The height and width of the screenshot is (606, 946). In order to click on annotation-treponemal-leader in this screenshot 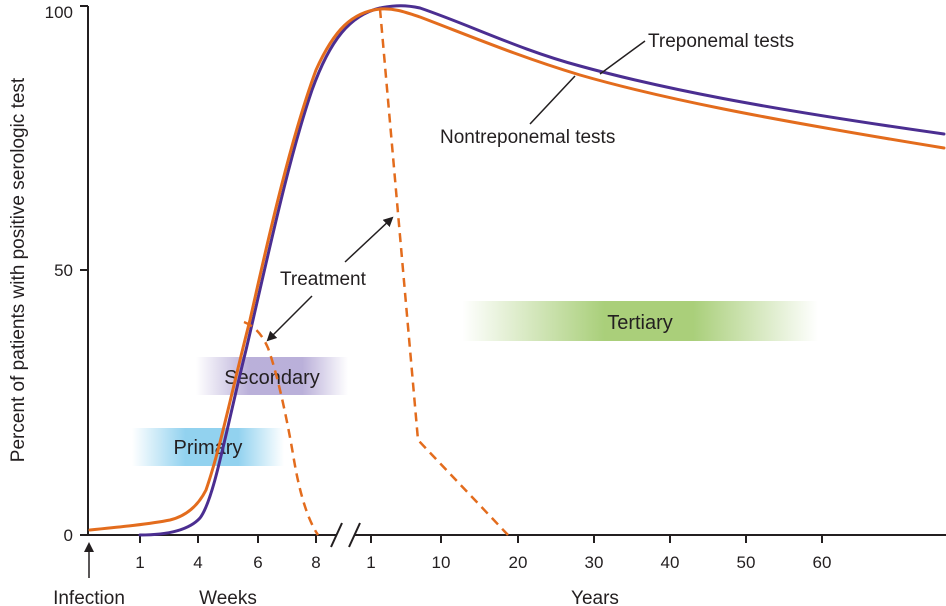, I will do `click(622, 57)`.